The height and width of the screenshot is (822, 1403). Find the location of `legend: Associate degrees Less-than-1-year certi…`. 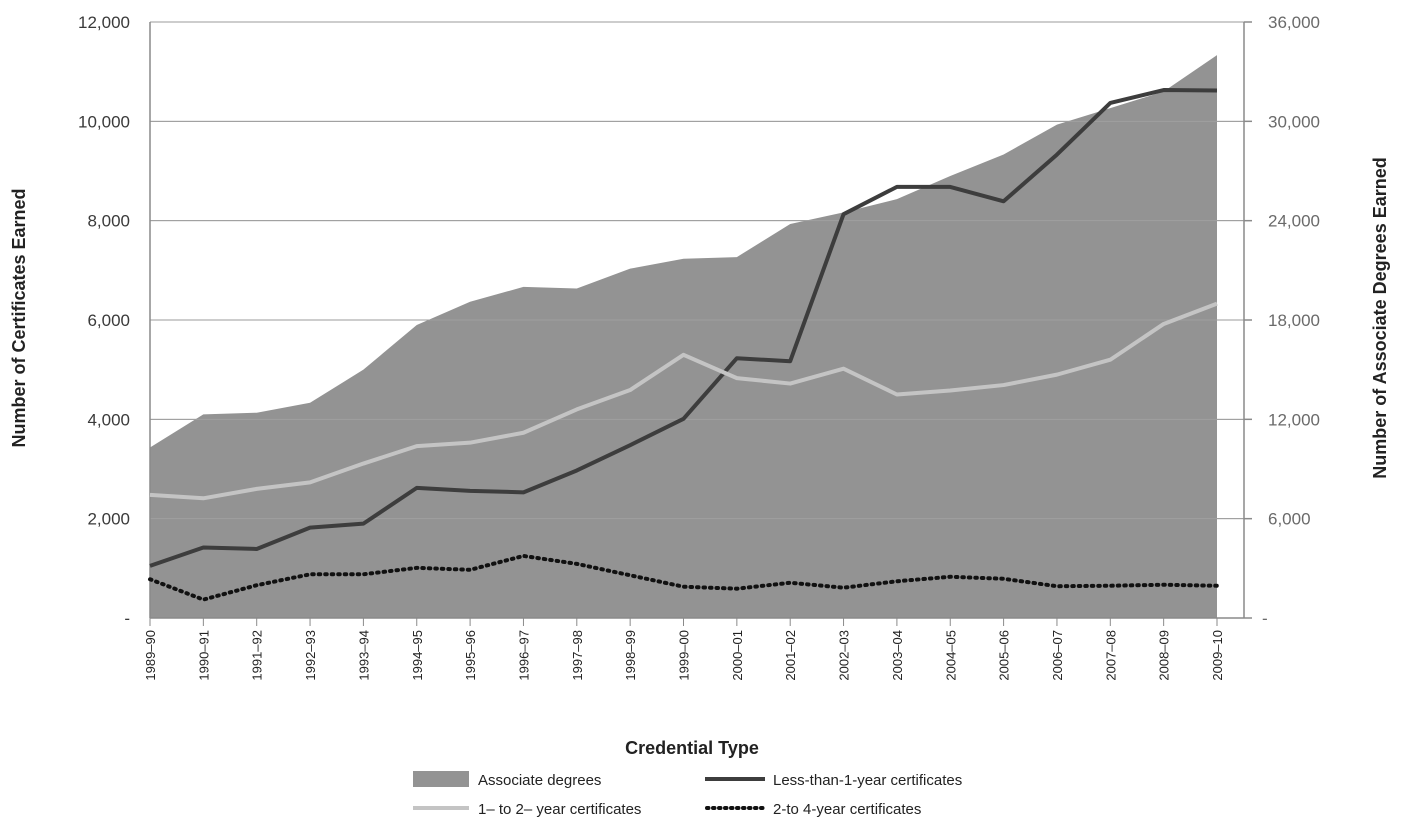

legend: Associate degrees Less-than-1-year certi… is located at coordinates (687, 794).